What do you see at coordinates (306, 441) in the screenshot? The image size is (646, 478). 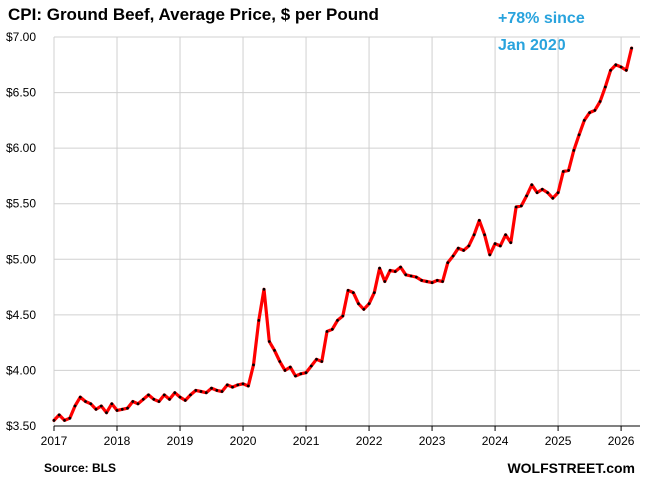 I see `x-tick-label: 2021` at bounding box center [306, 441].